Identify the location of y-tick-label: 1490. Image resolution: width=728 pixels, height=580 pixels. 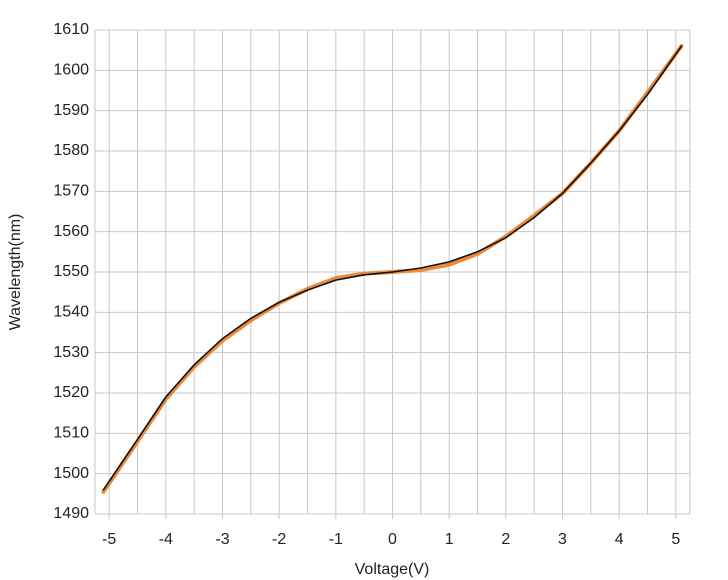
(71, 513).